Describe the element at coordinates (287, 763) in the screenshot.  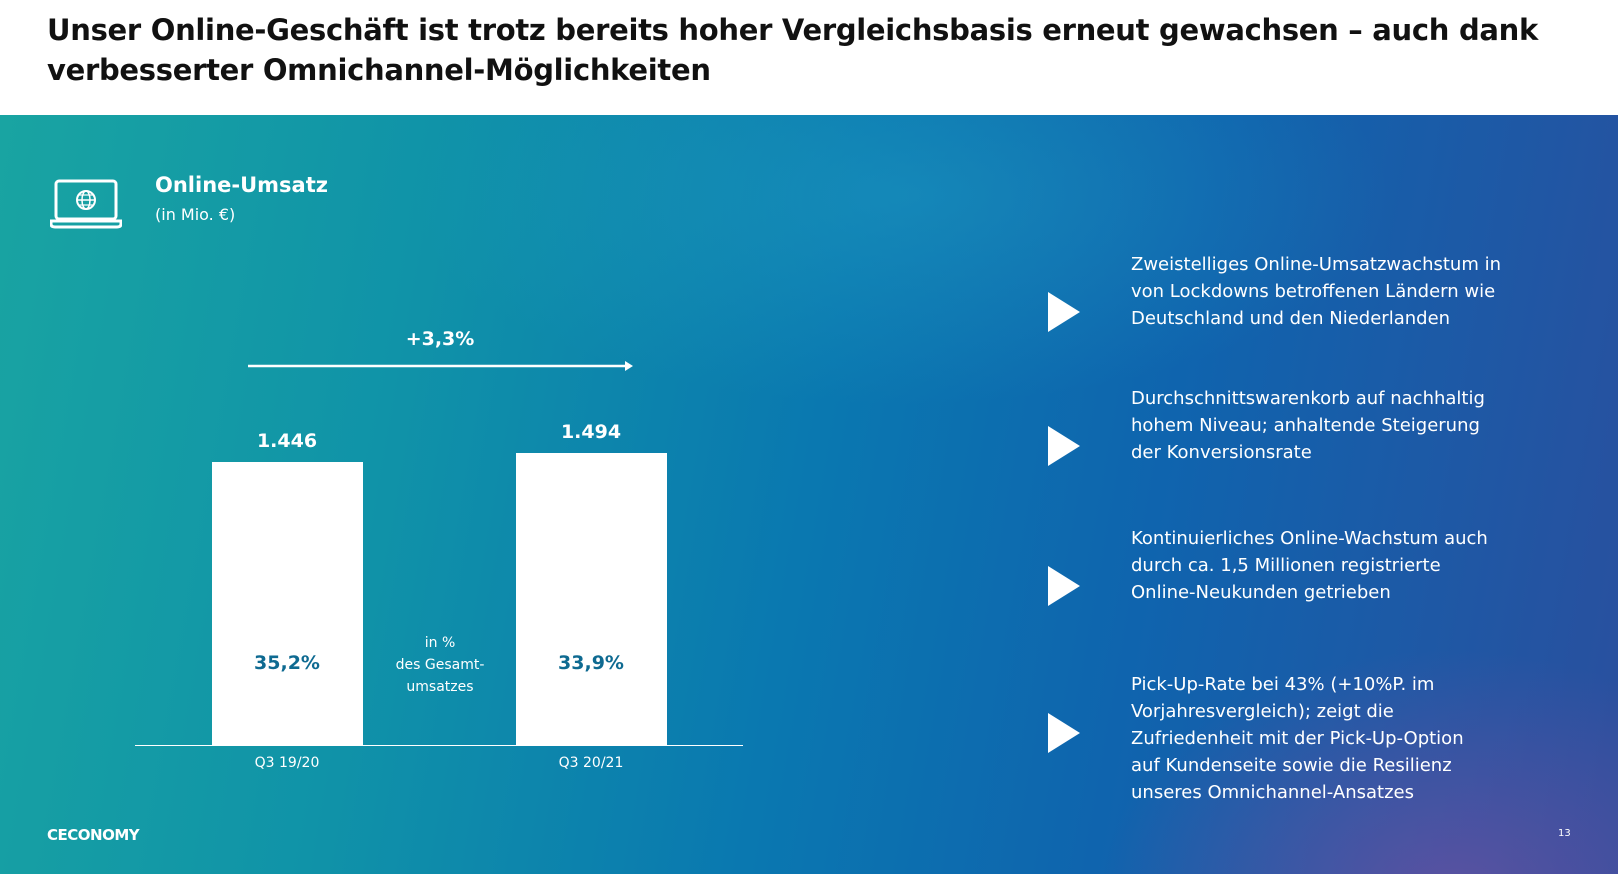
I see `category-label: Q3 19/20` at that location.